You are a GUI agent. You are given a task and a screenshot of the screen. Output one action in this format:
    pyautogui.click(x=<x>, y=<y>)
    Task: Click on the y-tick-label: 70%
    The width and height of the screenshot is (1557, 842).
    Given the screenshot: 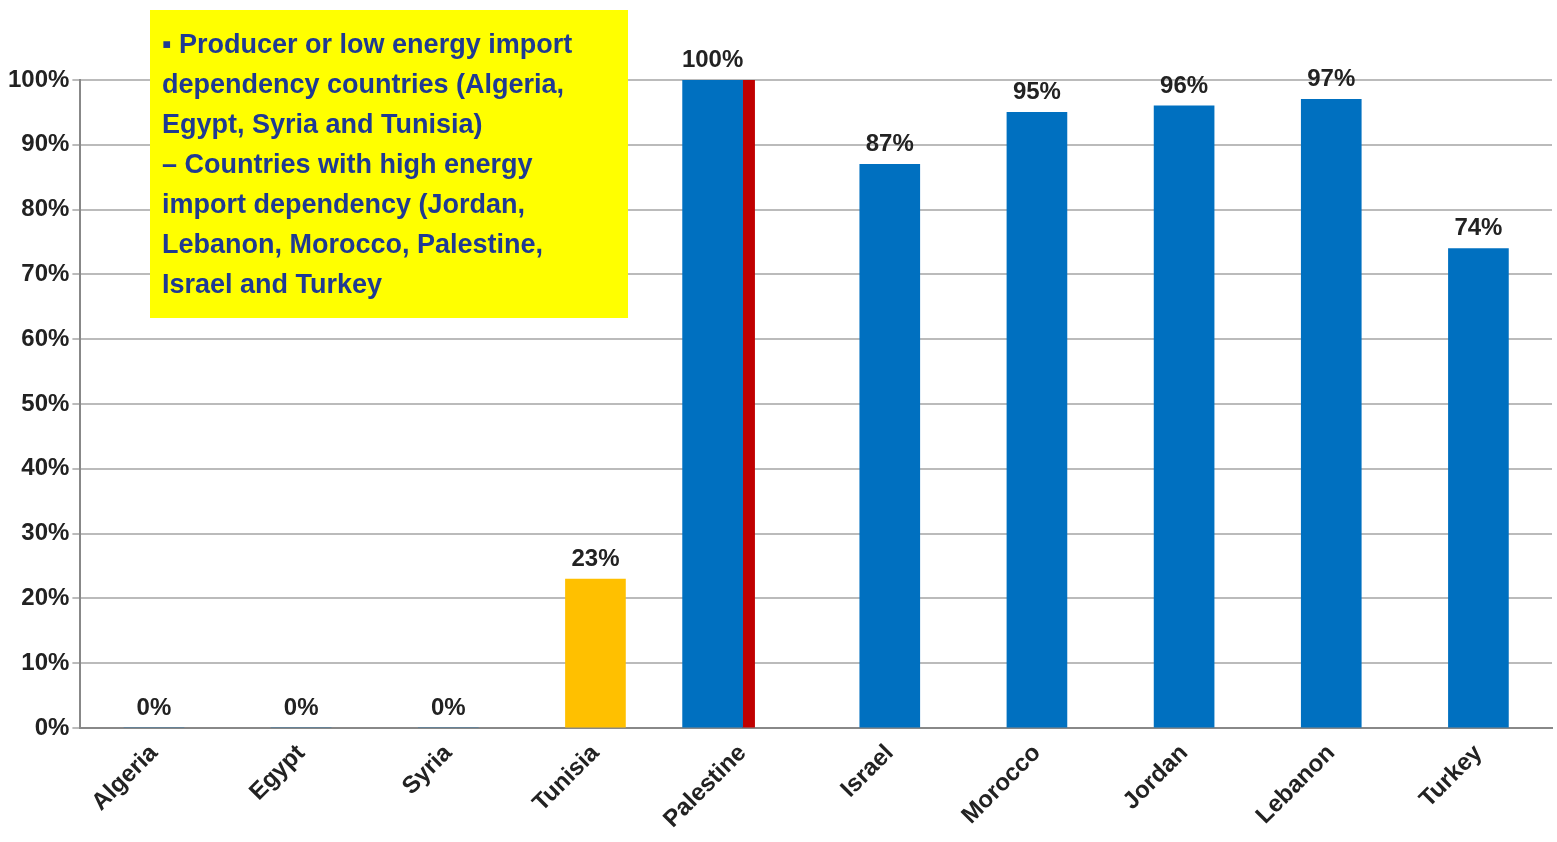 What is the action you would take?
    pyautogui.click(x=45, y=273)
    